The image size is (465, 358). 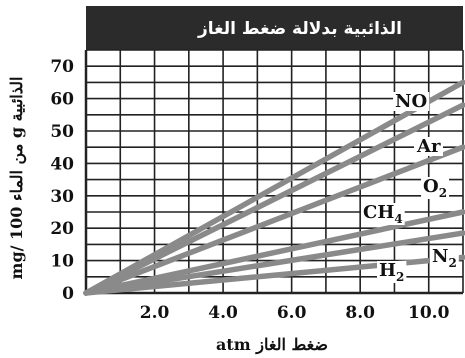 I want to click on y-tick-label: 60, so click(x=62, y=100).